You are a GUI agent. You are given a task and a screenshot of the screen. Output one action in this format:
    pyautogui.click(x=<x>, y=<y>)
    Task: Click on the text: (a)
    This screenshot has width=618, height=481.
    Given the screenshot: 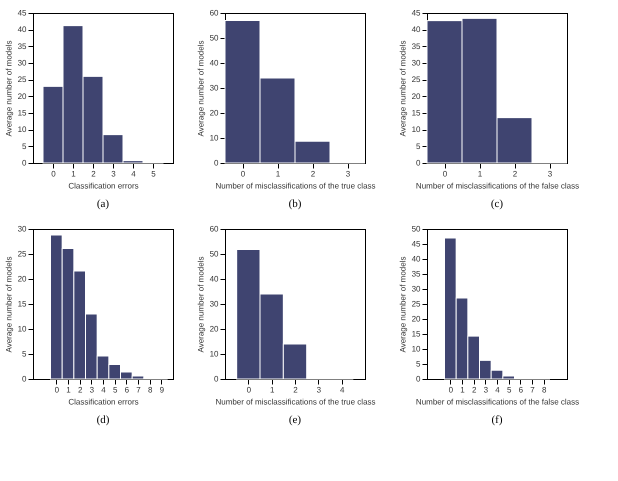 What is the action you would take?
    pyautogui.click(x=103, y=204)
    